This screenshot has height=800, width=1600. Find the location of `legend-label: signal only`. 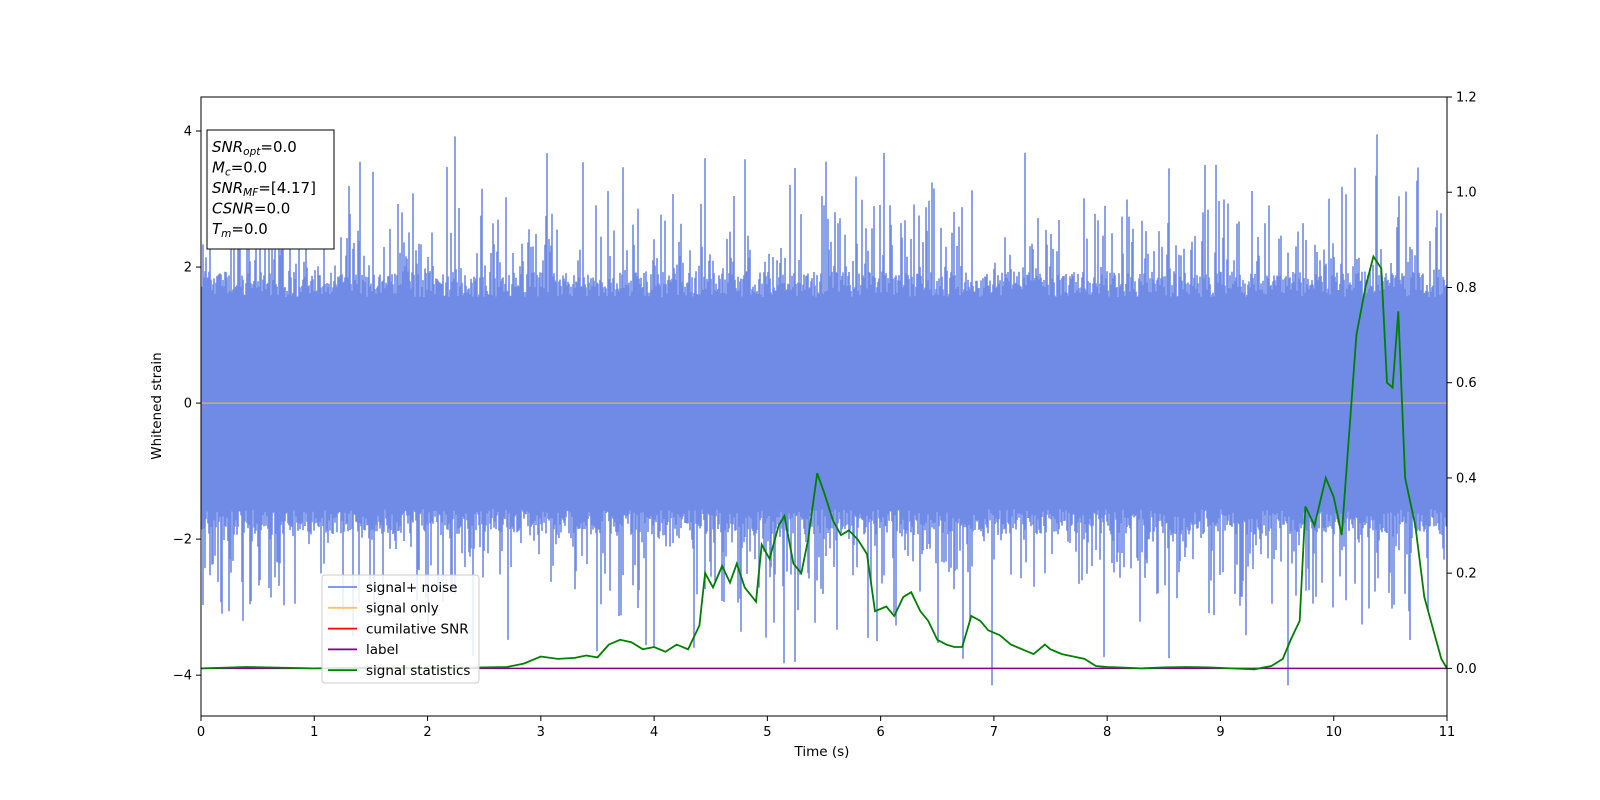

legend-label: signal only is located at coordinates (402, 609).